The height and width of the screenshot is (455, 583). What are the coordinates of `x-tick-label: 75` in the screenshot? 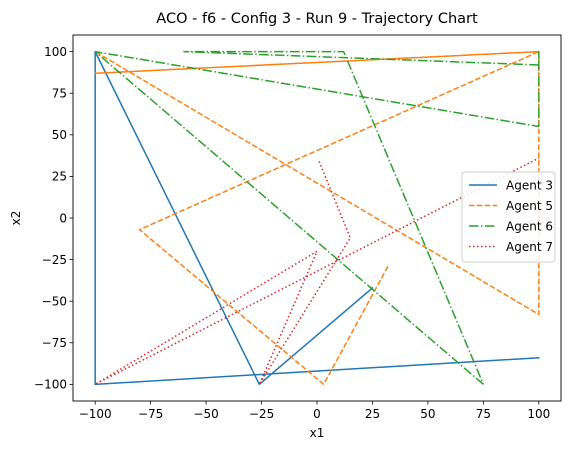 It's located at (483, 414).